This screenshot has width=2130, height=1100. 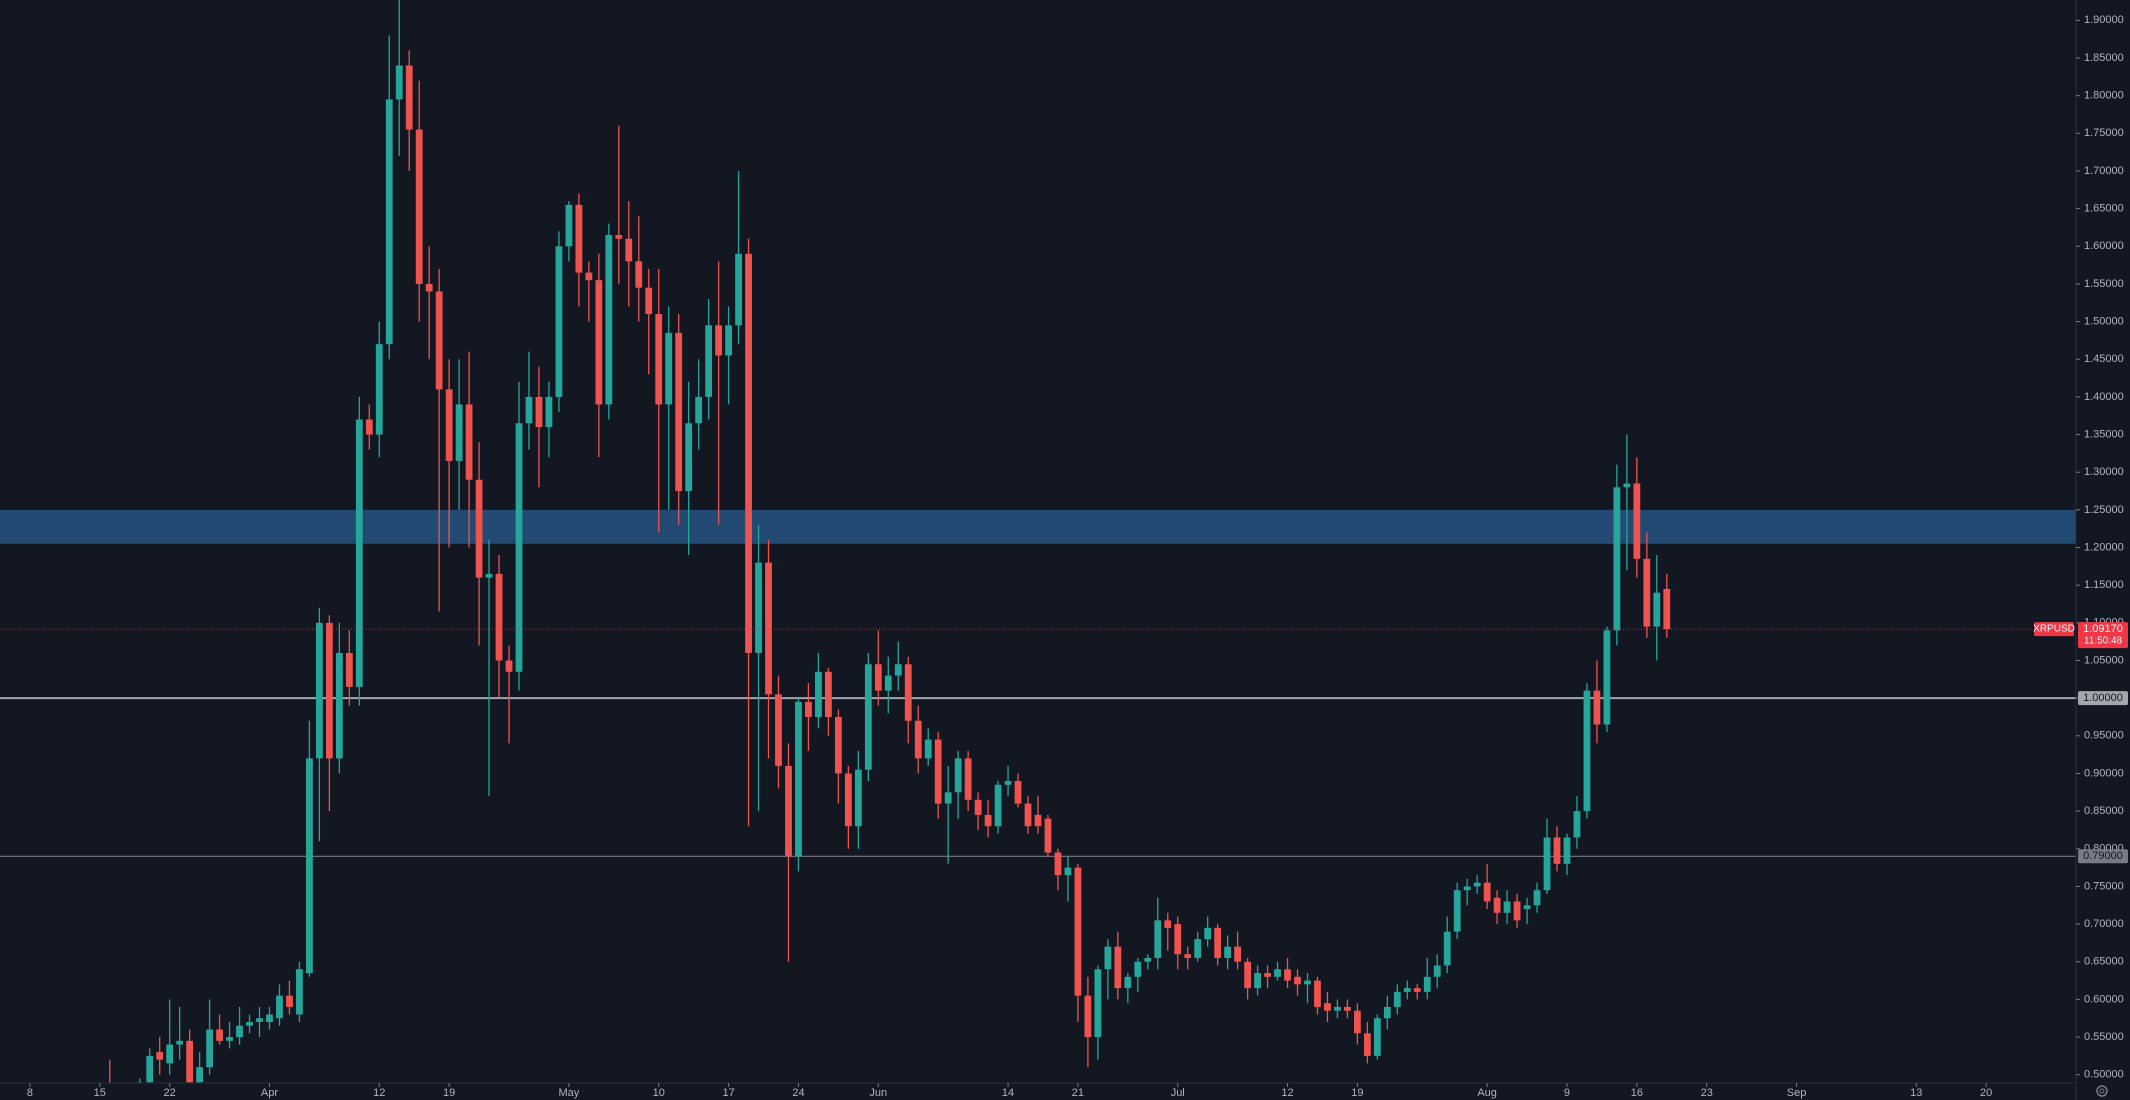 What do you see at coordinates (1797, 1093) in the screenshot?
I see `x-tick-label: Sep` at bounding box center [1797, 1093].